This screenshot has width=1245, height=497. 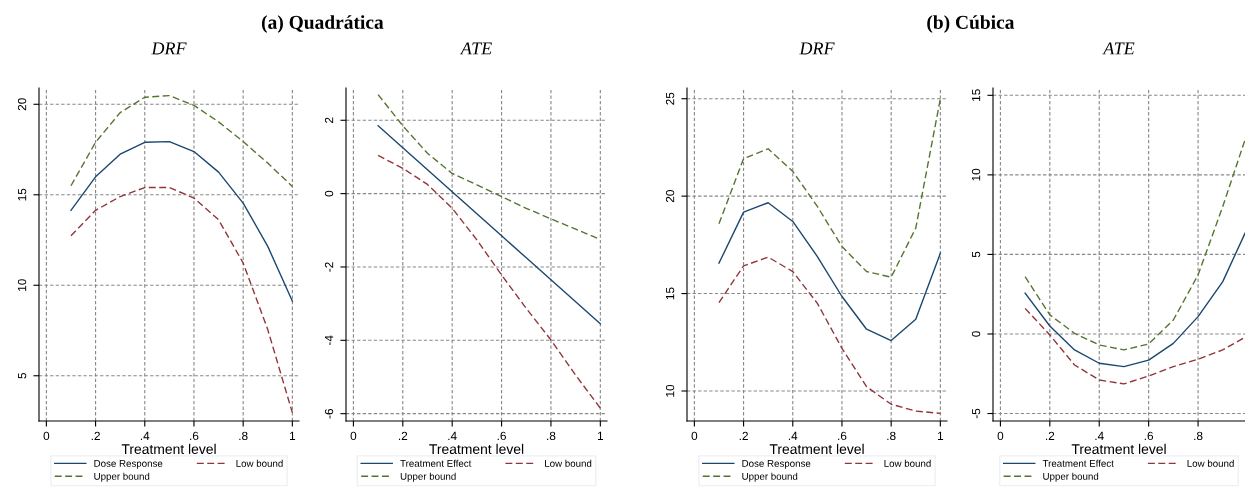 I want to click on y-tick-label: -6, so click(x=329, y=413).